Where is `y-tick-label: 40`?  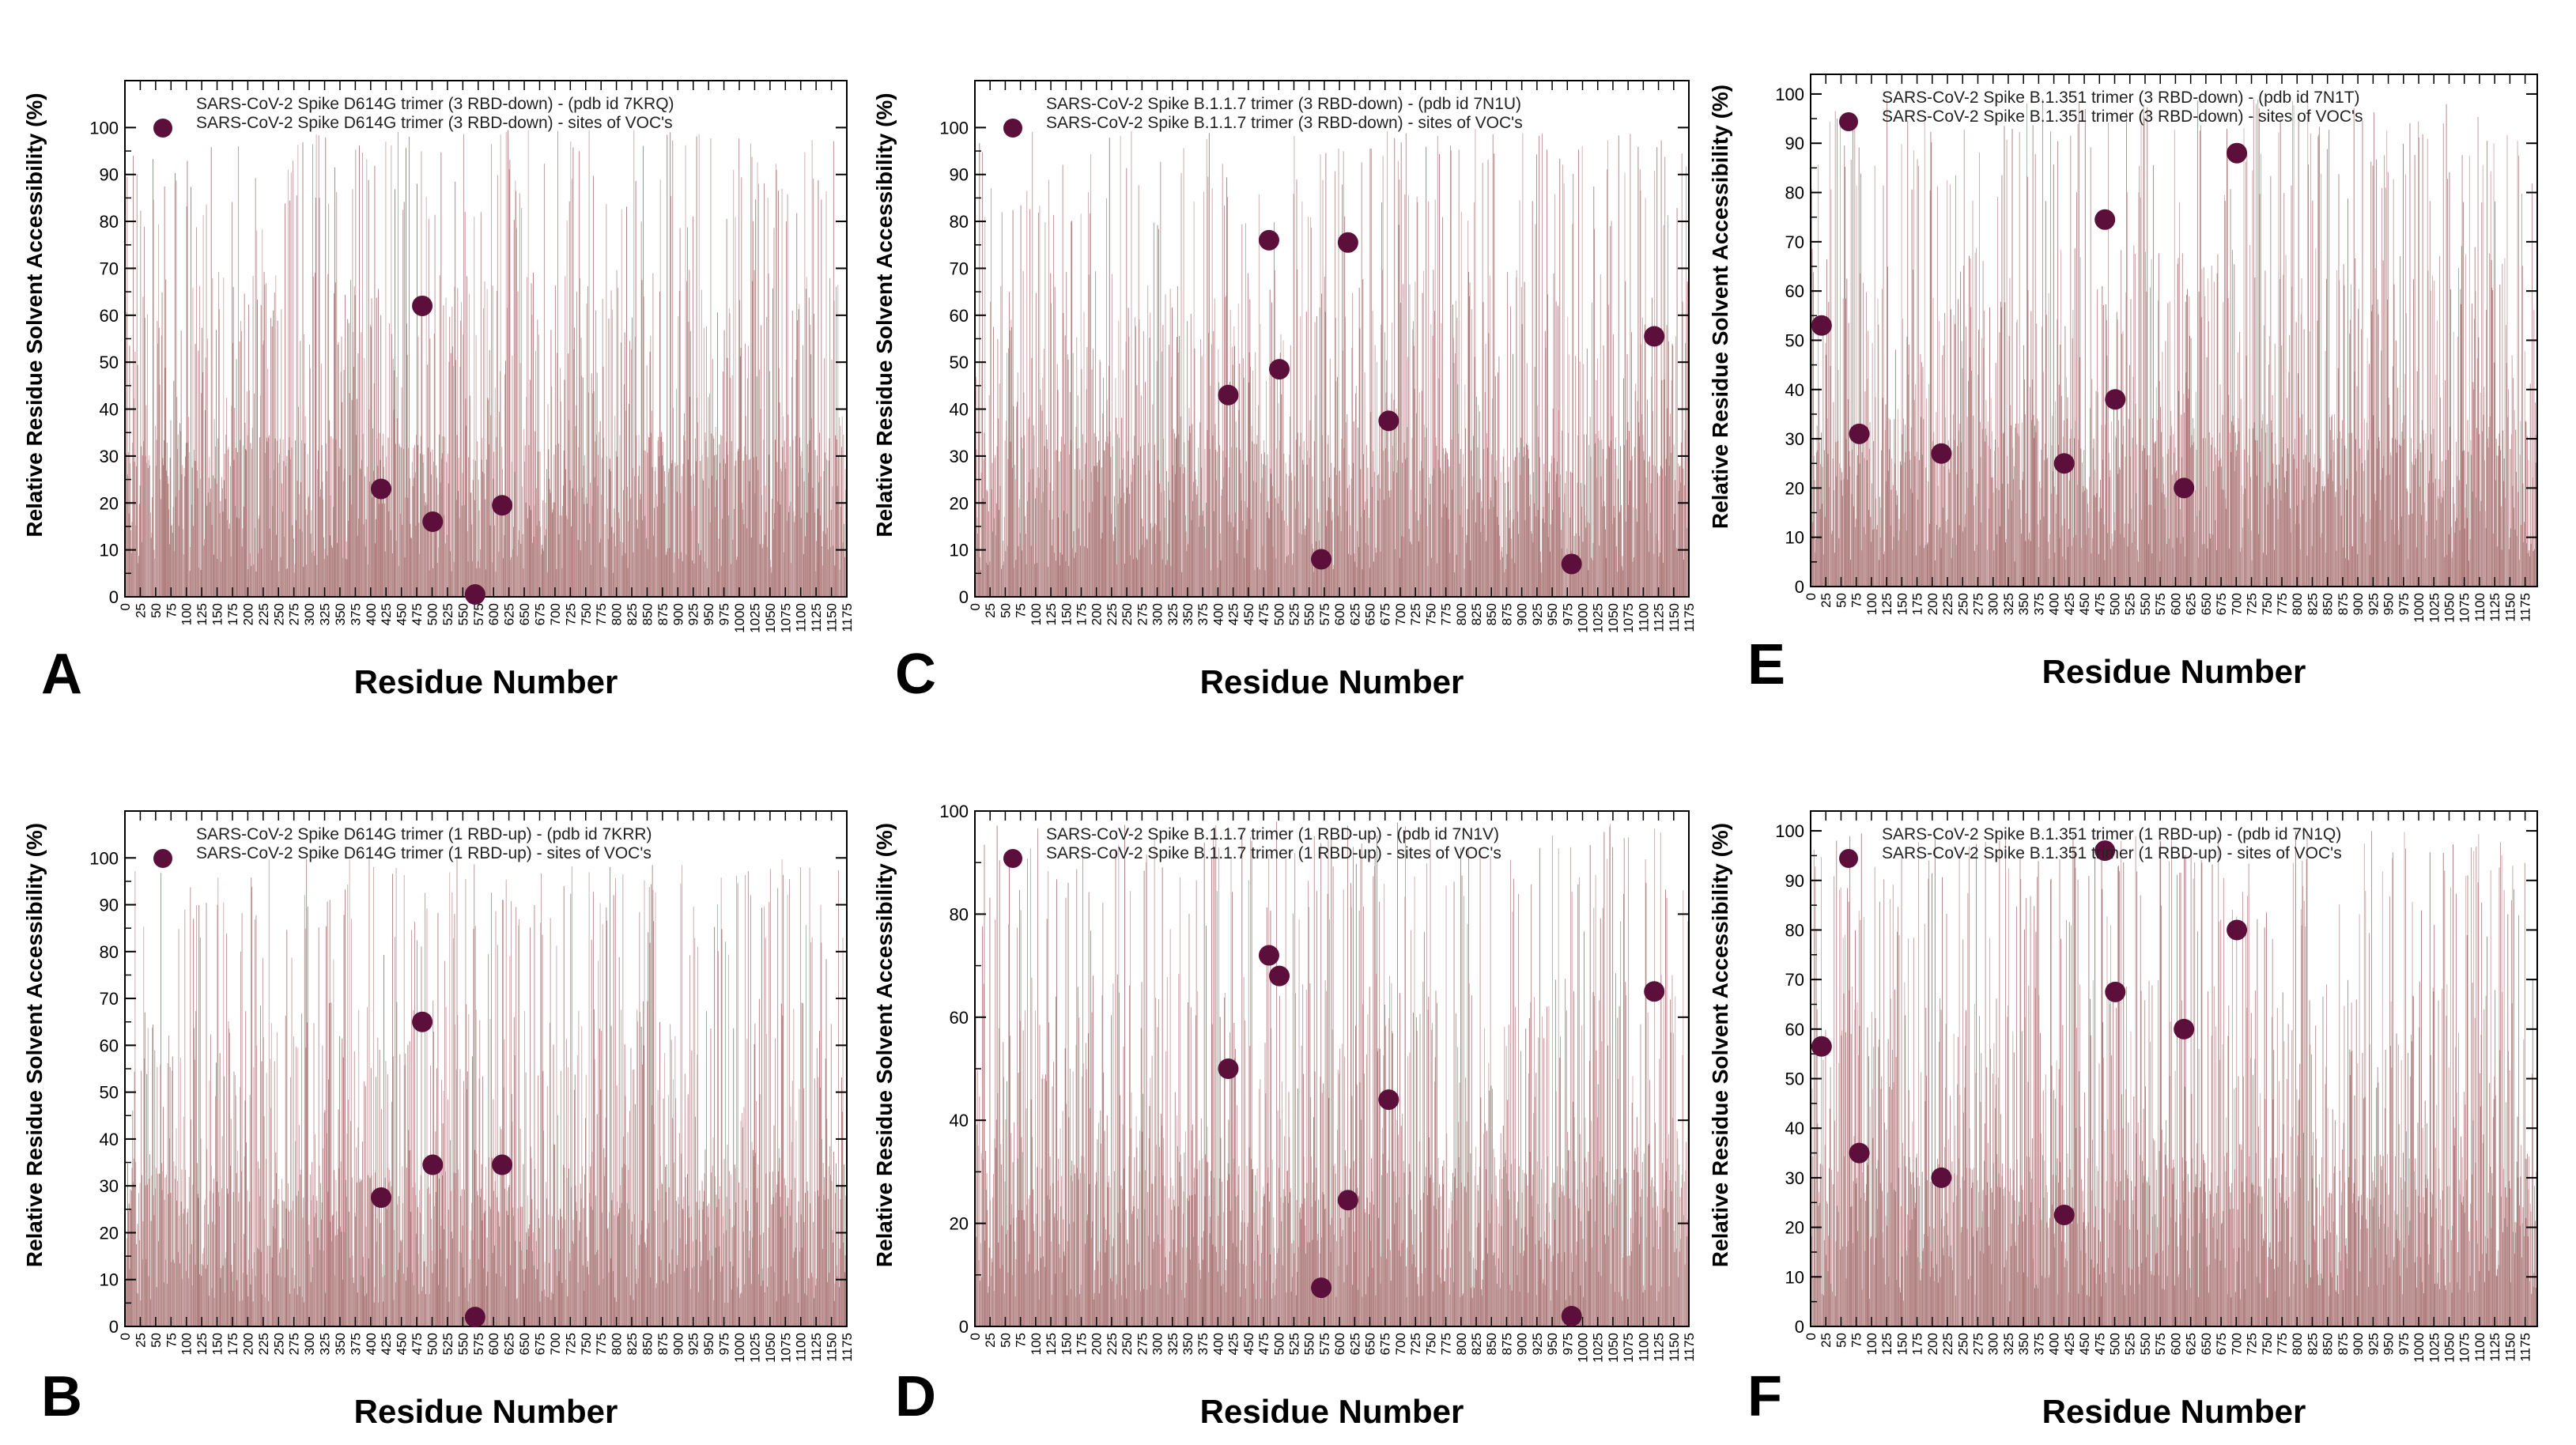 y-tick-label: 40 is located at coordinates (109, 410).